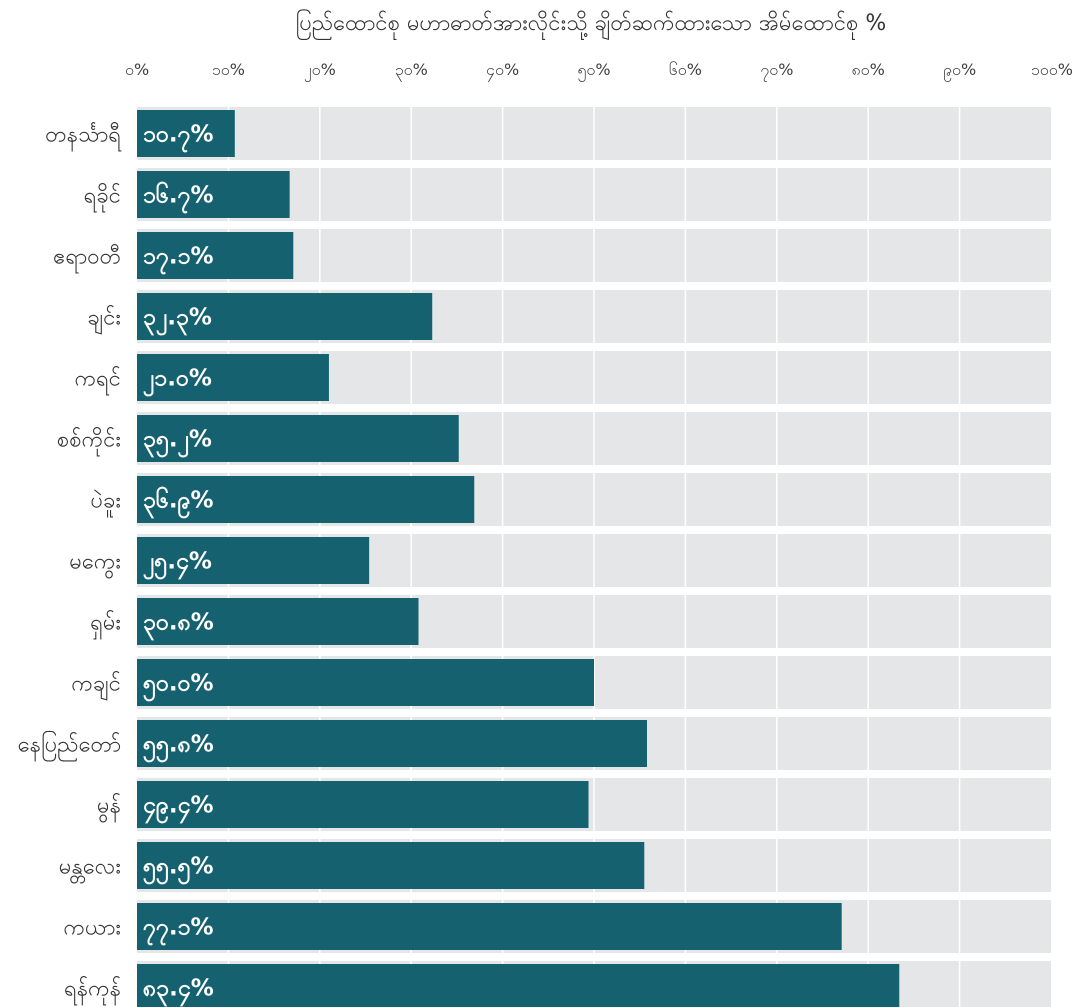  I want to click on category-label: ကယား, so click(92, 928).